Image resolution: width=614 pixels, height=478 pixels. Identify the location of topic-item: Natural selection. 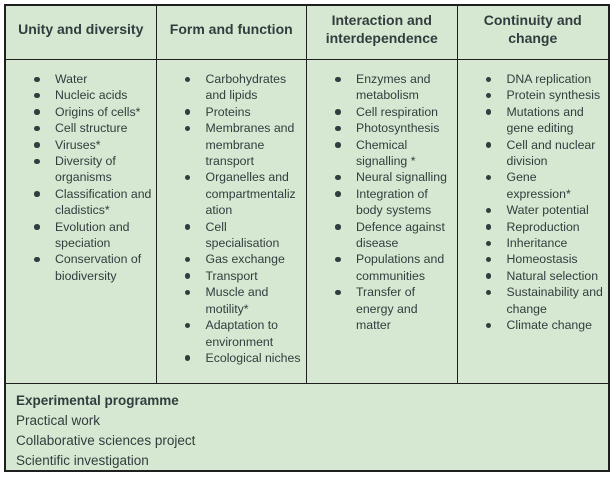
(531, 276).